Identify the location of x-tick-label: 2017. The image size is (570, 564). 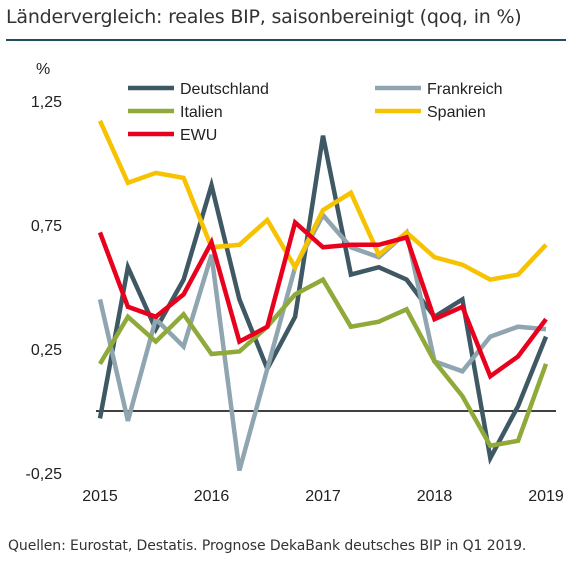
(323, 496).